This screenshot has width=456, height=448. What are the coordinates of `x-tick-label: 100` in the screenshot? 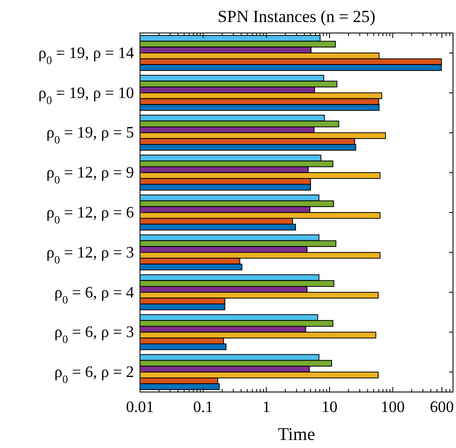 It's located at (392, 407).